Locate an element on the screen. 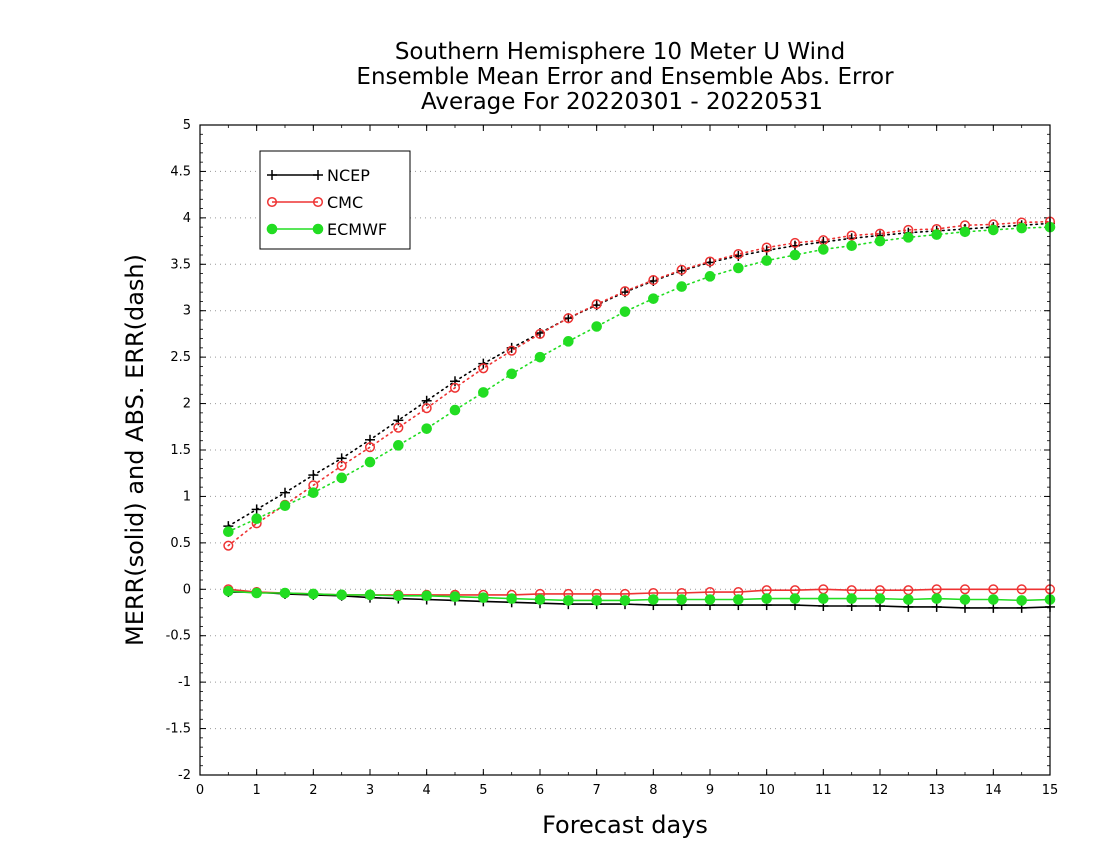 This screenshot has height=850, width=1100. y-axis-label: MERR(solid) and ABS. ERR(dash) is located at coordinates (135, 450).